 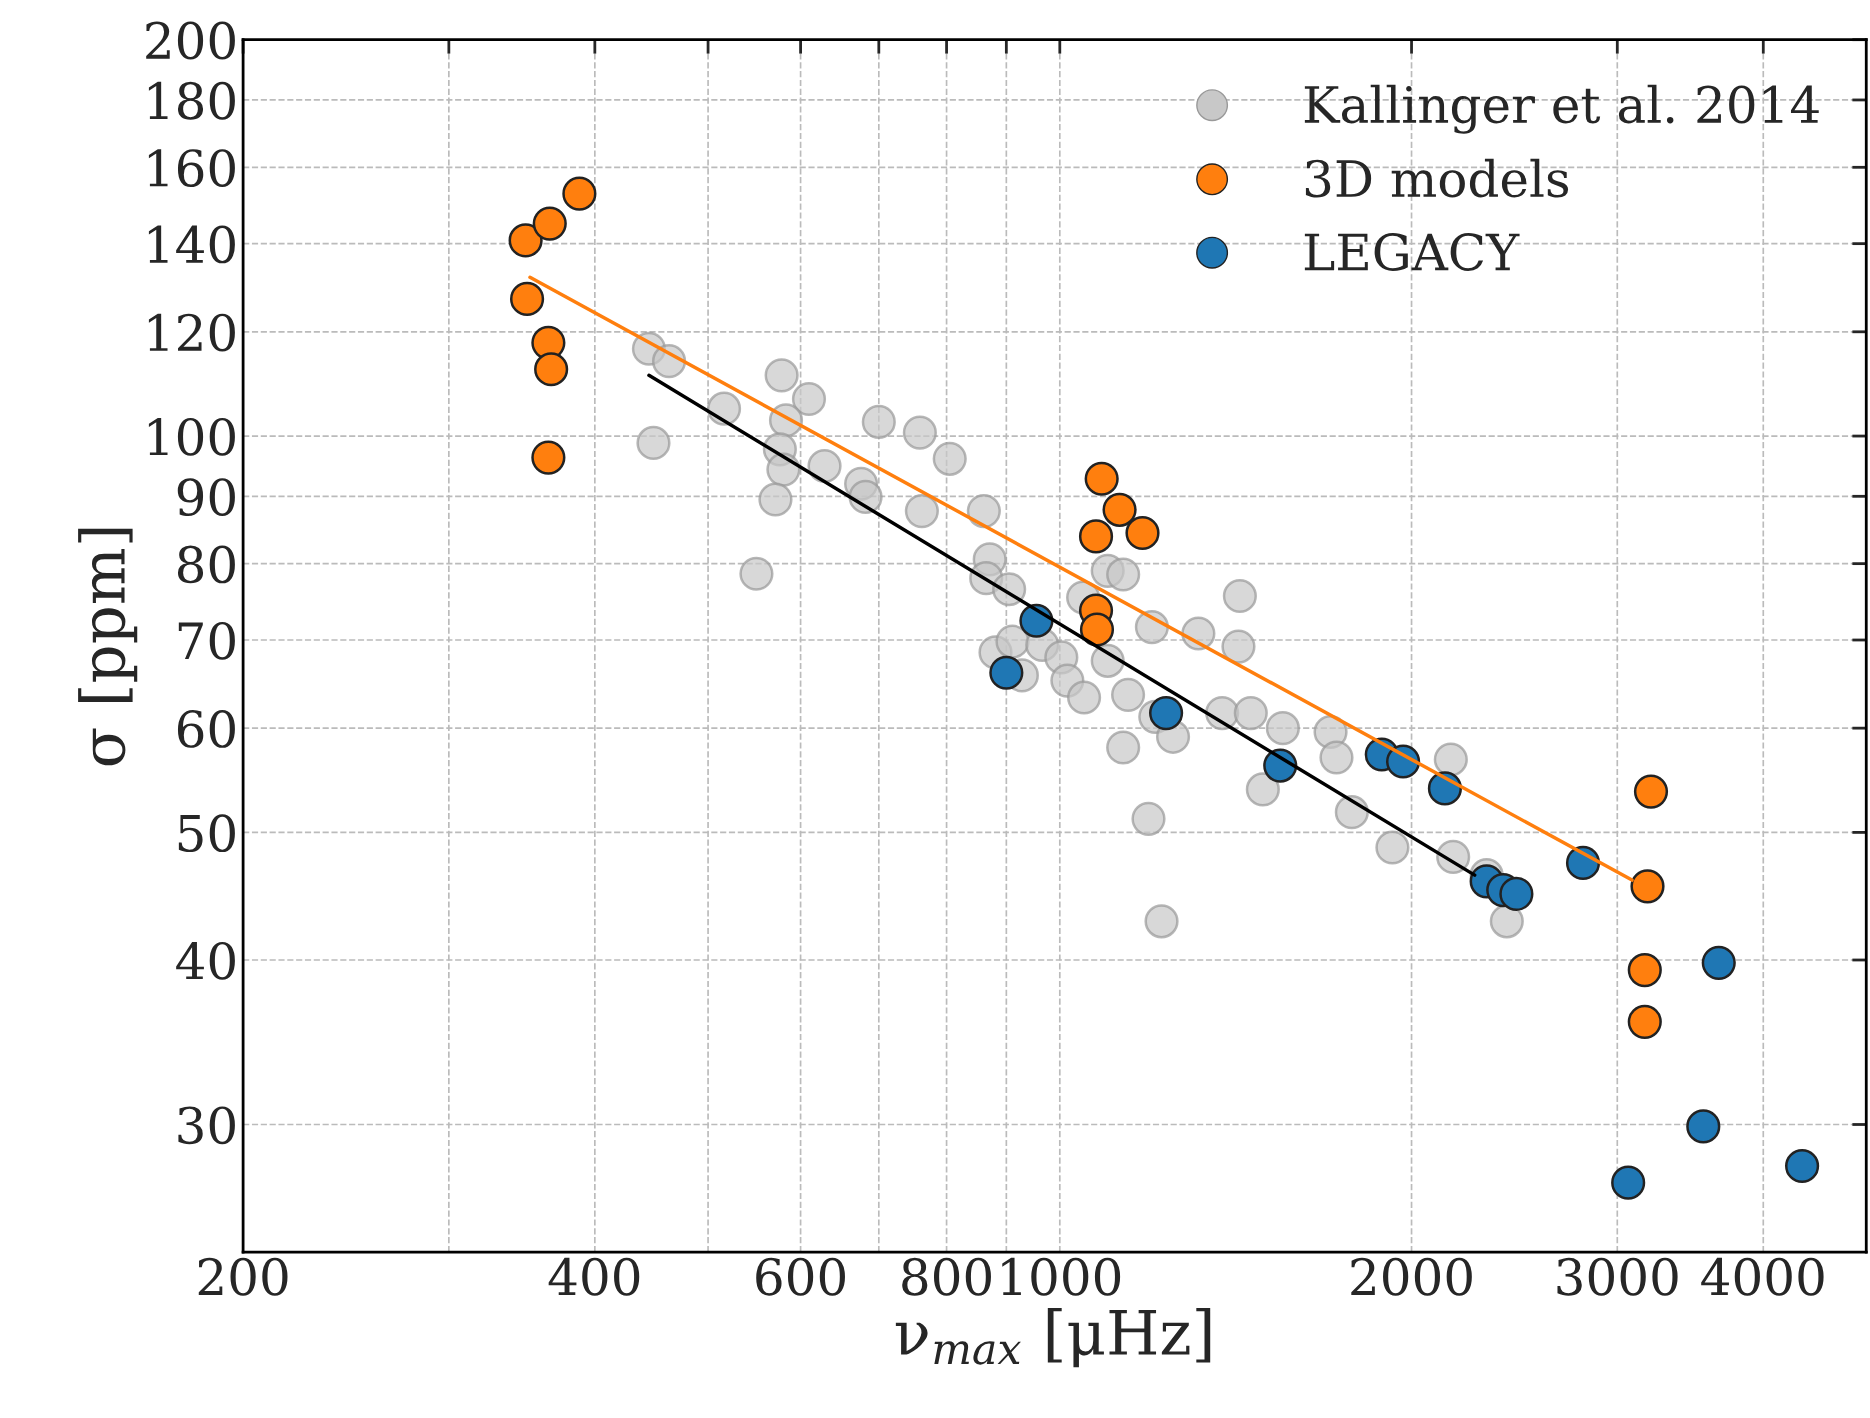 What do you see at coordinates (1053, 1338) in the screenshot?
I see `x-axis-title: ν$_{max}$ [μHz]` at bounding box center [1053, 1338].